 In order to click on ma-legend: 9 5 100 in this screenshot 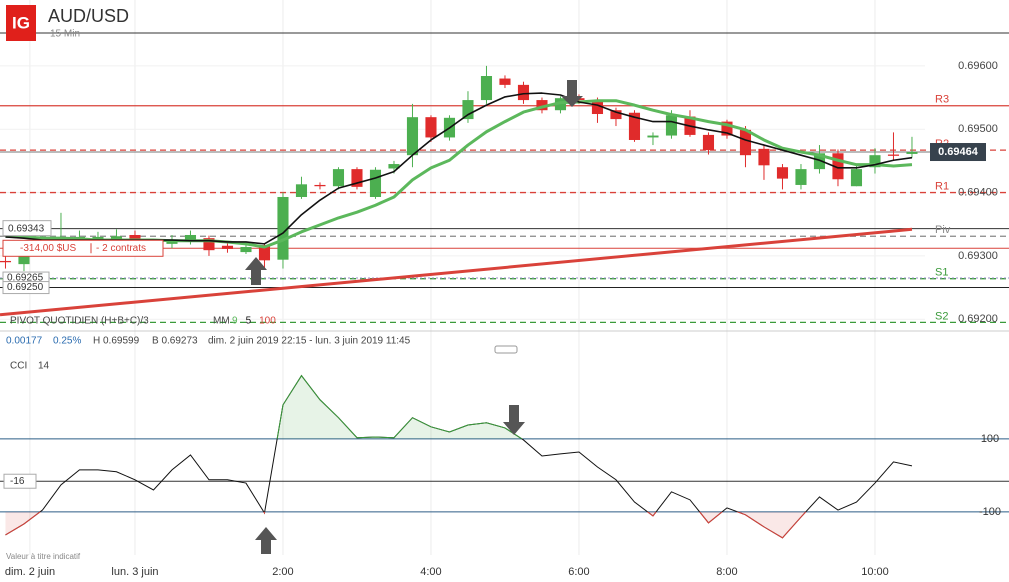, I will do `click(254, 321)`.